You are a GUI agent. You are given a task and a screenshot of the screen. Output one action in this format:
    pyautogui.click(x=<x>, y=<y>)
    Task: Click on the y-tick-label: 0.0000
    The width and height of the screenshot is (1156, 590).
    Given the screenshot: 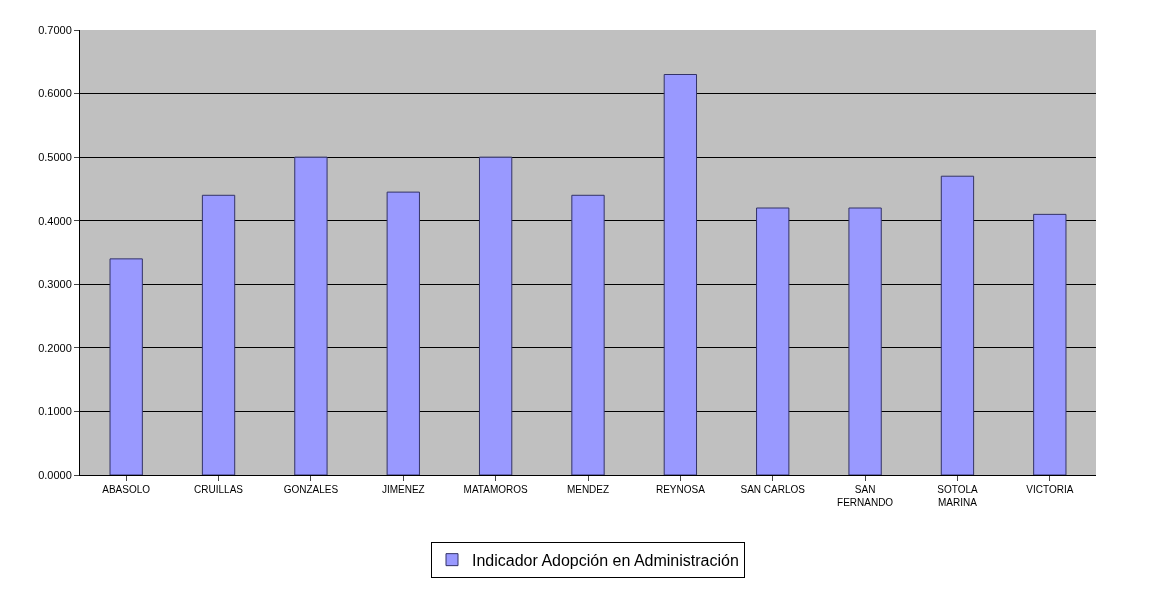 What is the action you would take?
    pyautogui.click(x=55, y=474)
    